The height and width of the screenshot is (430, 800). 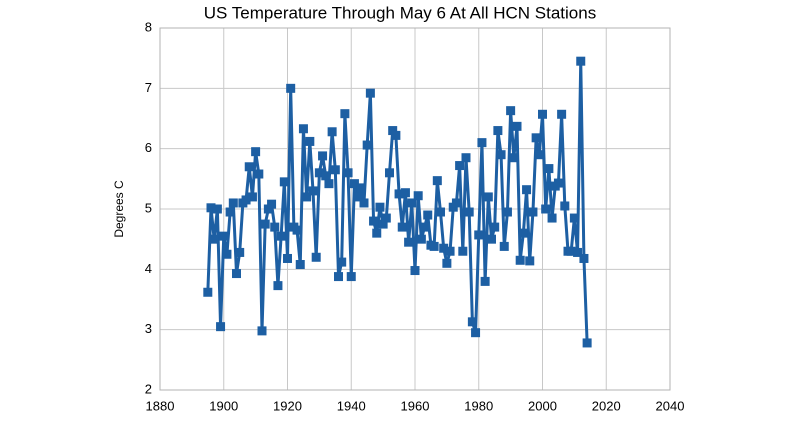 I want to click on y-tick-label: 8, so click(x=148, y=26).